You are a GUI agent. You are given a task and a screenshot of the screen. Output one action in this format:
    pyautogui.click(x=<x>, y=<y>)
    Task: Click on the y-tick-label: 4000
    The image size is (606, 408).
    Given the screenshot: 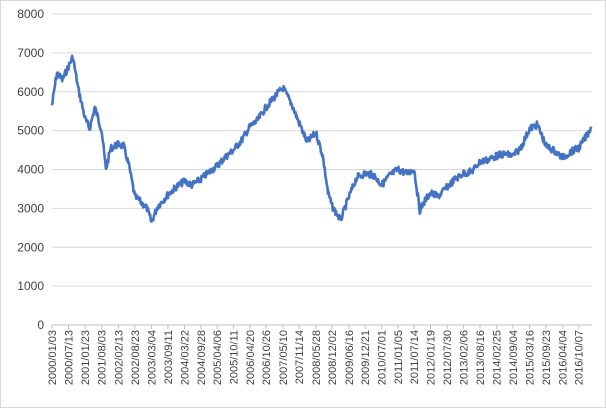 What is the action you would take?
    pyautogui.click(x=30, y=170)
    